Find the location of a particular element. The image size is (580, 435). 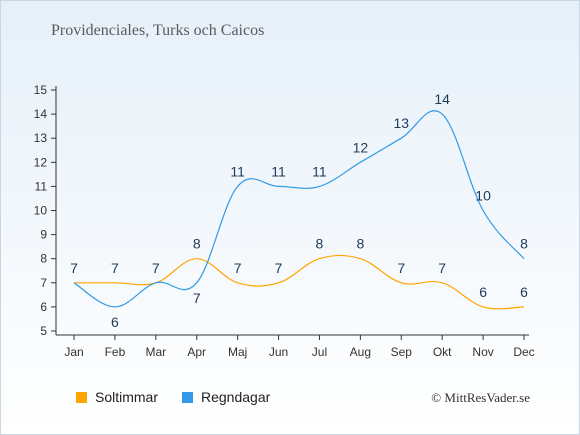

y-tick-label: 5 is located at coordinates (43, 331).